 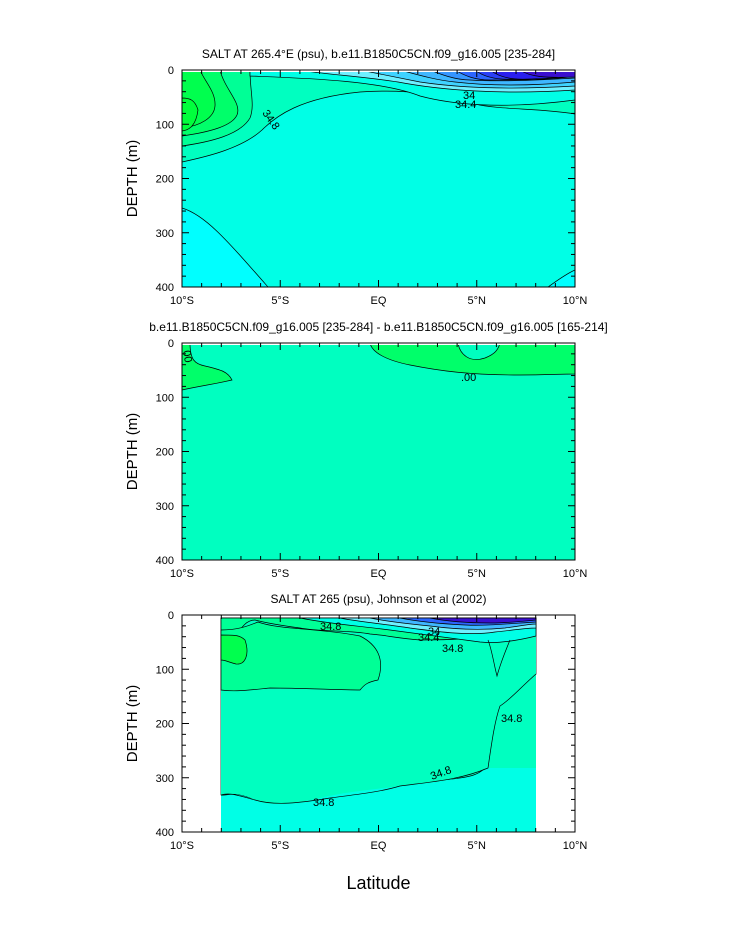 What do you see at coordinates (379, 599) in the screenshot?
I see `panel-3-title: SALT AT 265 (psu), Johnson et al (2002)` at bounding box center [379, 599].